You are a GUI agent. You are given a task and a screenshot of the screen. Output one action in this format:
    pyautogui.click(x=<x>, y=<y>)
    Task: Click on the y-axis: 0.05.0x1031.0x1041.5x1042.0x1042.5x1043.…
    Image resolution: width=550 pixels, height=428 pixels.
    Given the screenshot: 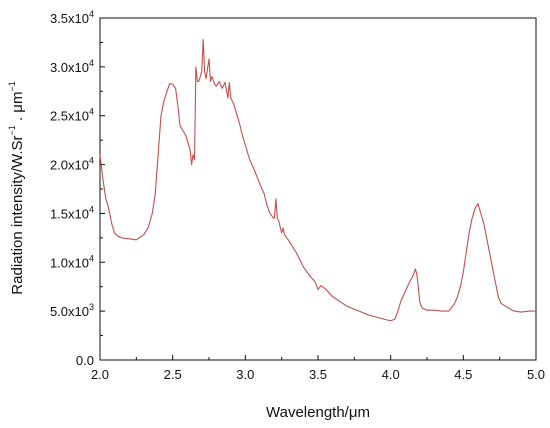 What is the action you would take?
    pyautogui.click(x=77, y=188)
    